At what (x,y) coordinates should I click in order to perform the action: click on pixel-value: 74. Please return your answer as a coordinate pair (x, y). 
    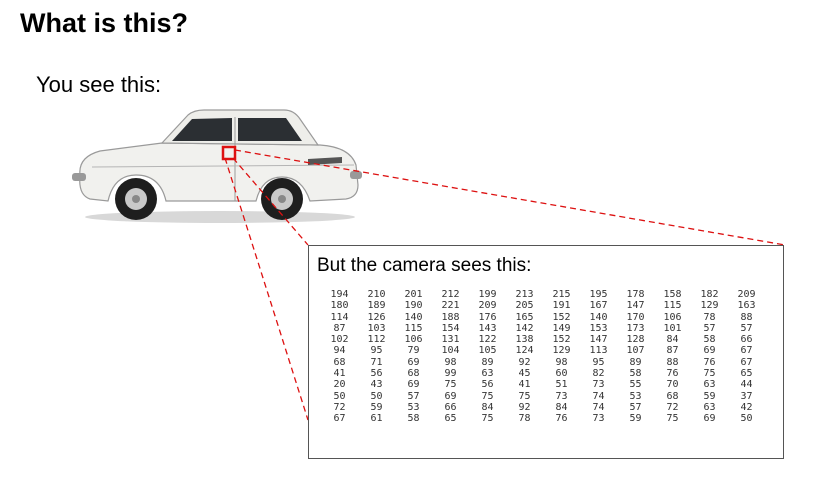
    Looking at the image, I should click on (598, 396).